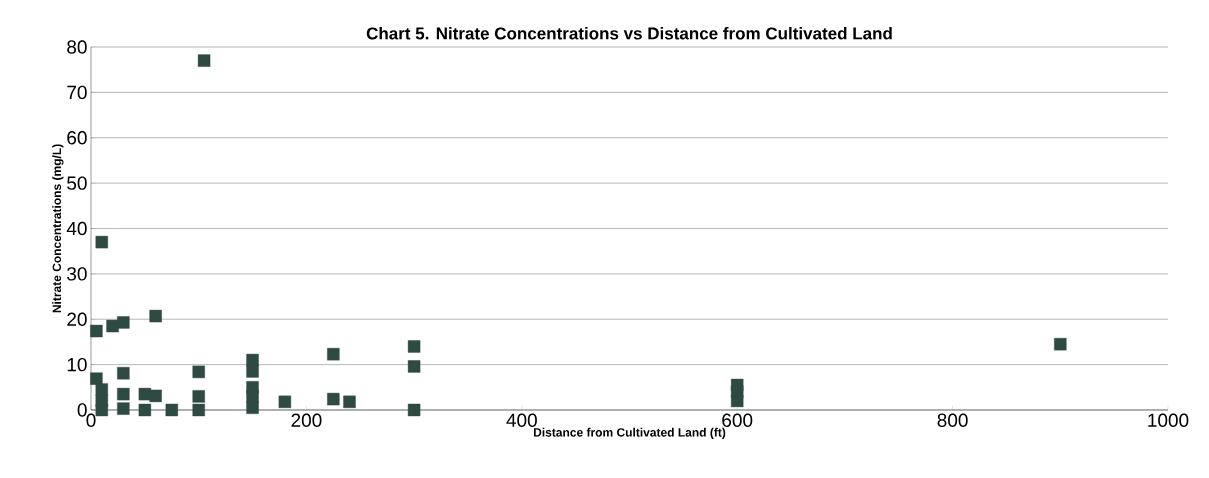 This screenshot has width=1209, height=478. I want to click on y-tick-label: 40, so click(76, 228).